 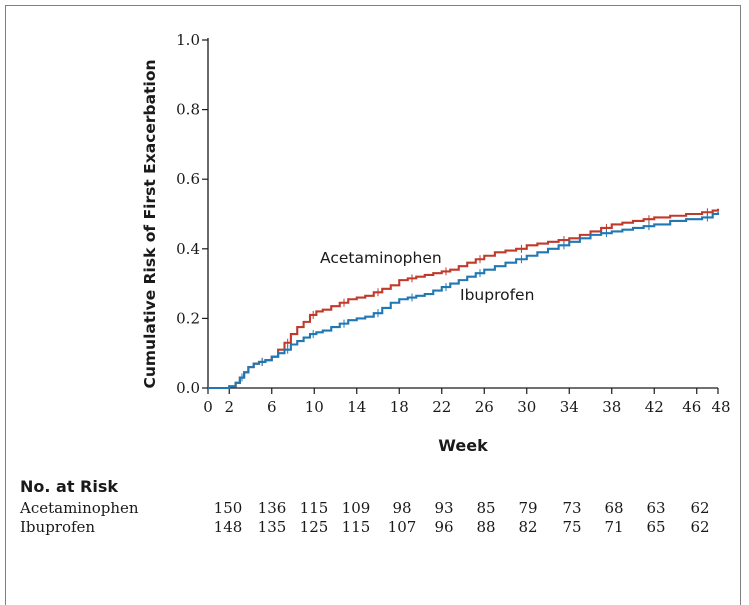 What do you see at coordinates (79, 508) in the screenshot?
I see `risk-row-label: Acetaminophen` at bounding box center [79, 508].